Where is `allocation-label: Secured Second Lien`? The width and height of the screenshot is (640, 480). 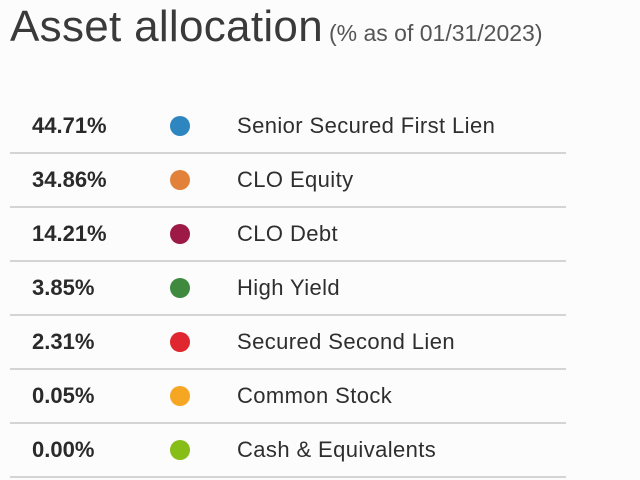
allocation-label: Secured Second Lien is located at coordinates (346, 341).